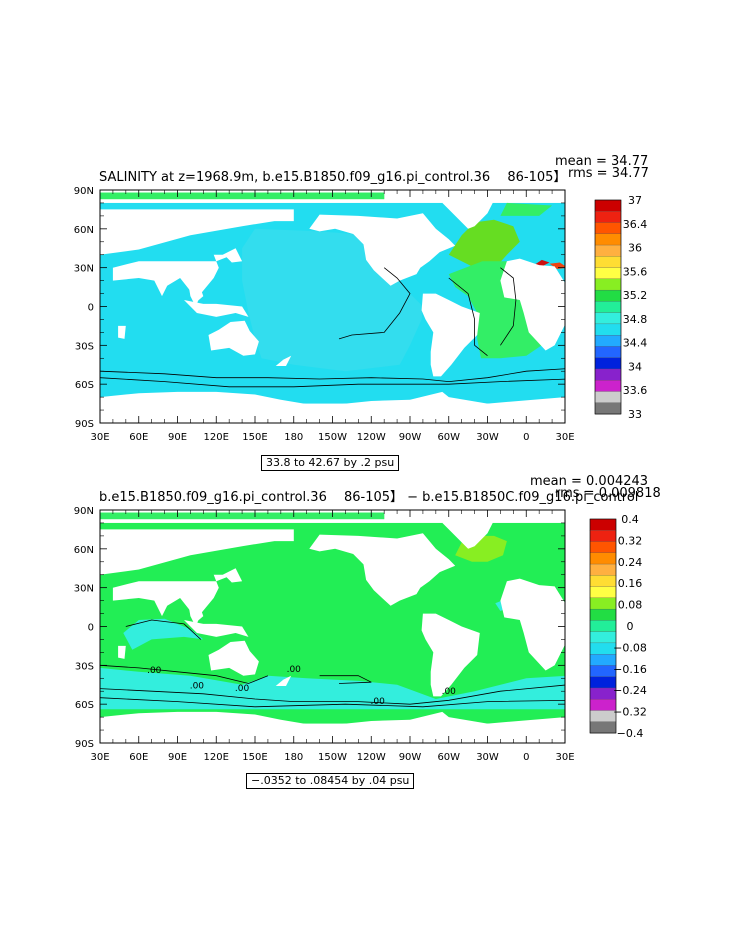 Image resolution: width=733 pixels, height=945 pixels. Describe the element at coordinates (487, 437) in the screenshot. I see `panel1-x-tick-label: 30W` at that location.